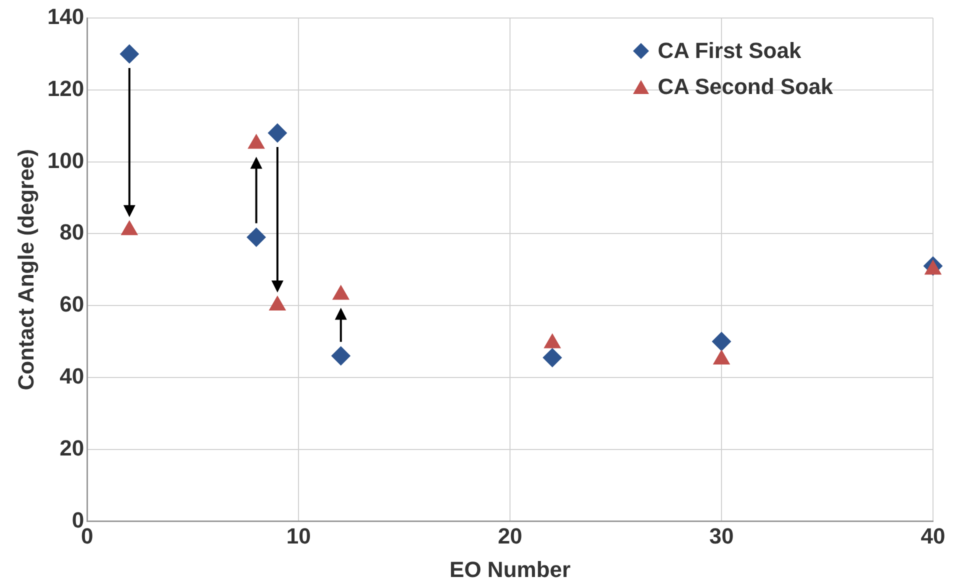 This screenshot has width=959, height=588. I want to click on y-tick-label: 120, so click(65, 88).